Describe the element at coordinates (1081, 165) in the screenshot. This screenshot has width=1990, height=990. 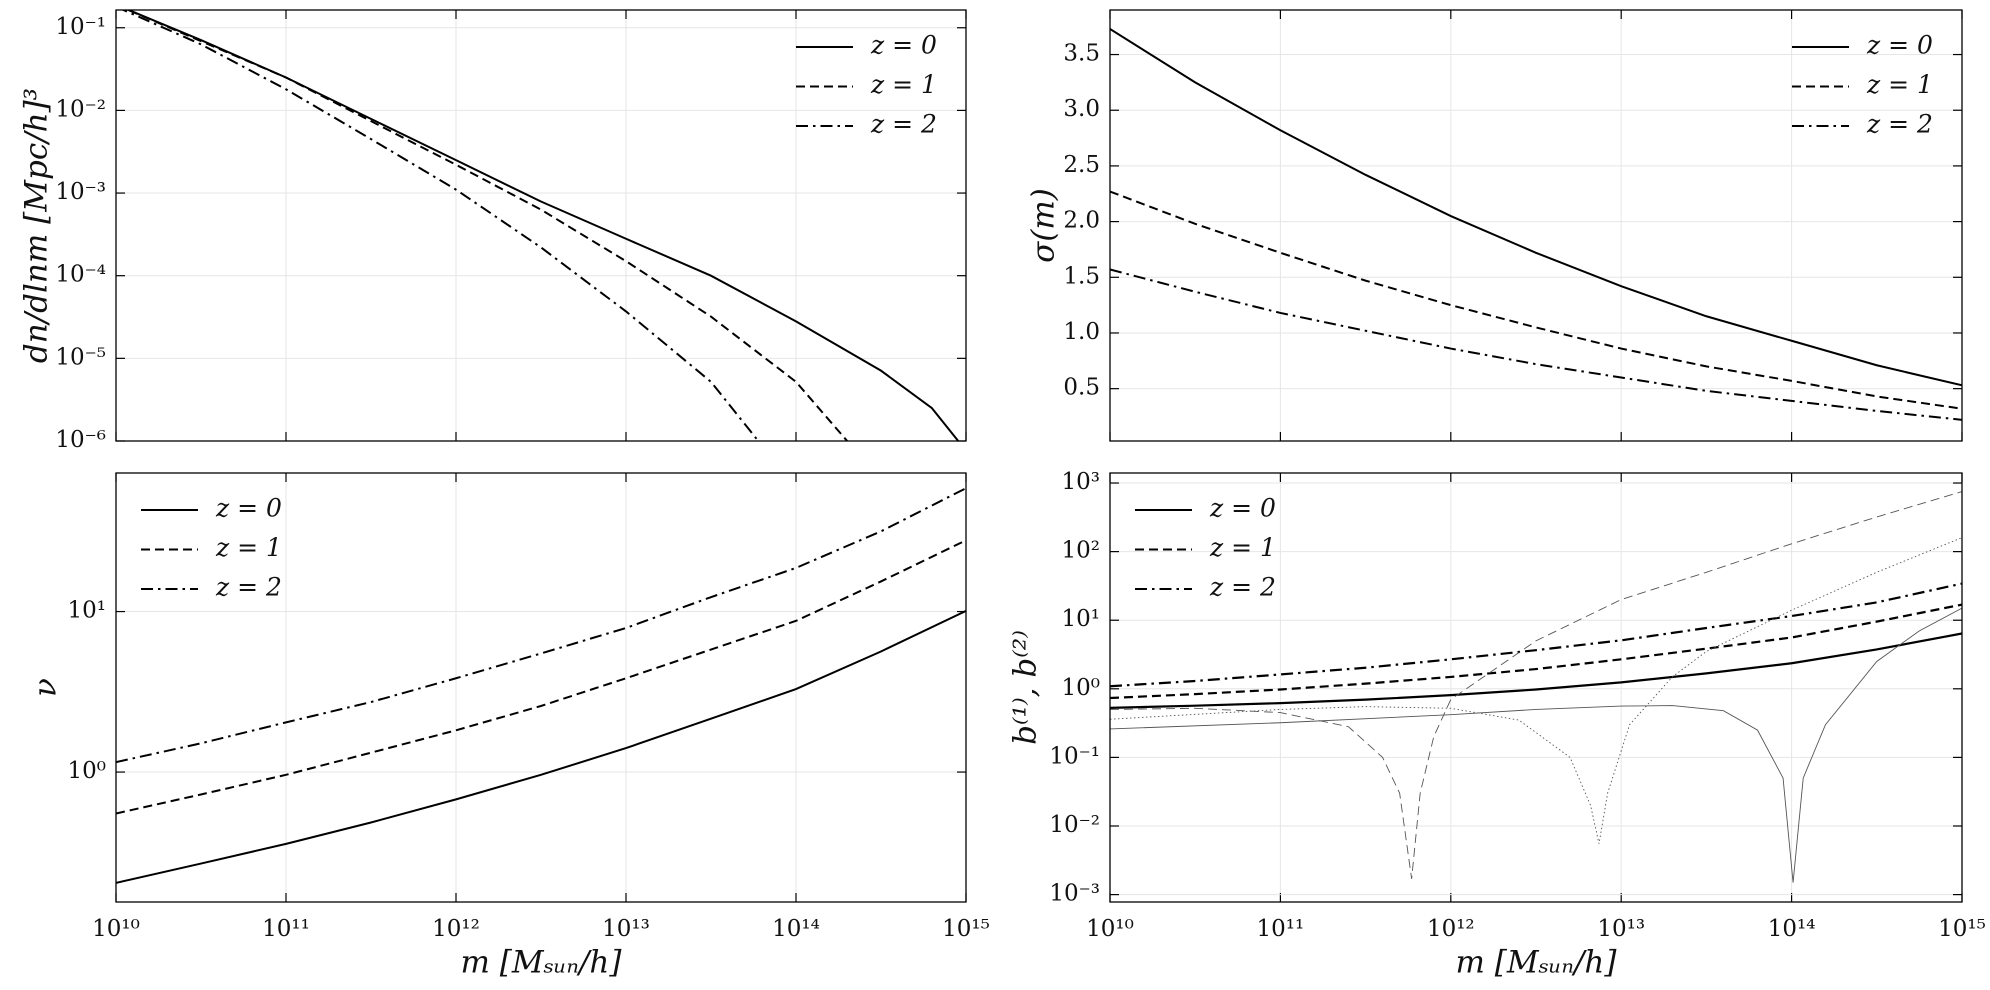
I see `y-tick-label: 2.5` at that location.